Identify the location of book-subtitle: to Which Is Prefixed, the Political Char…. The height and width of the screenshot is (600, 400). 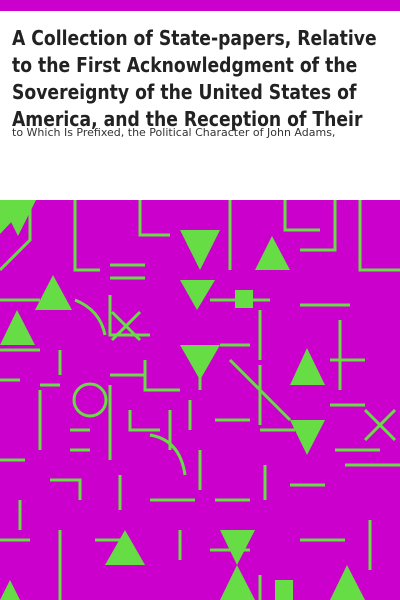
(174, 132).